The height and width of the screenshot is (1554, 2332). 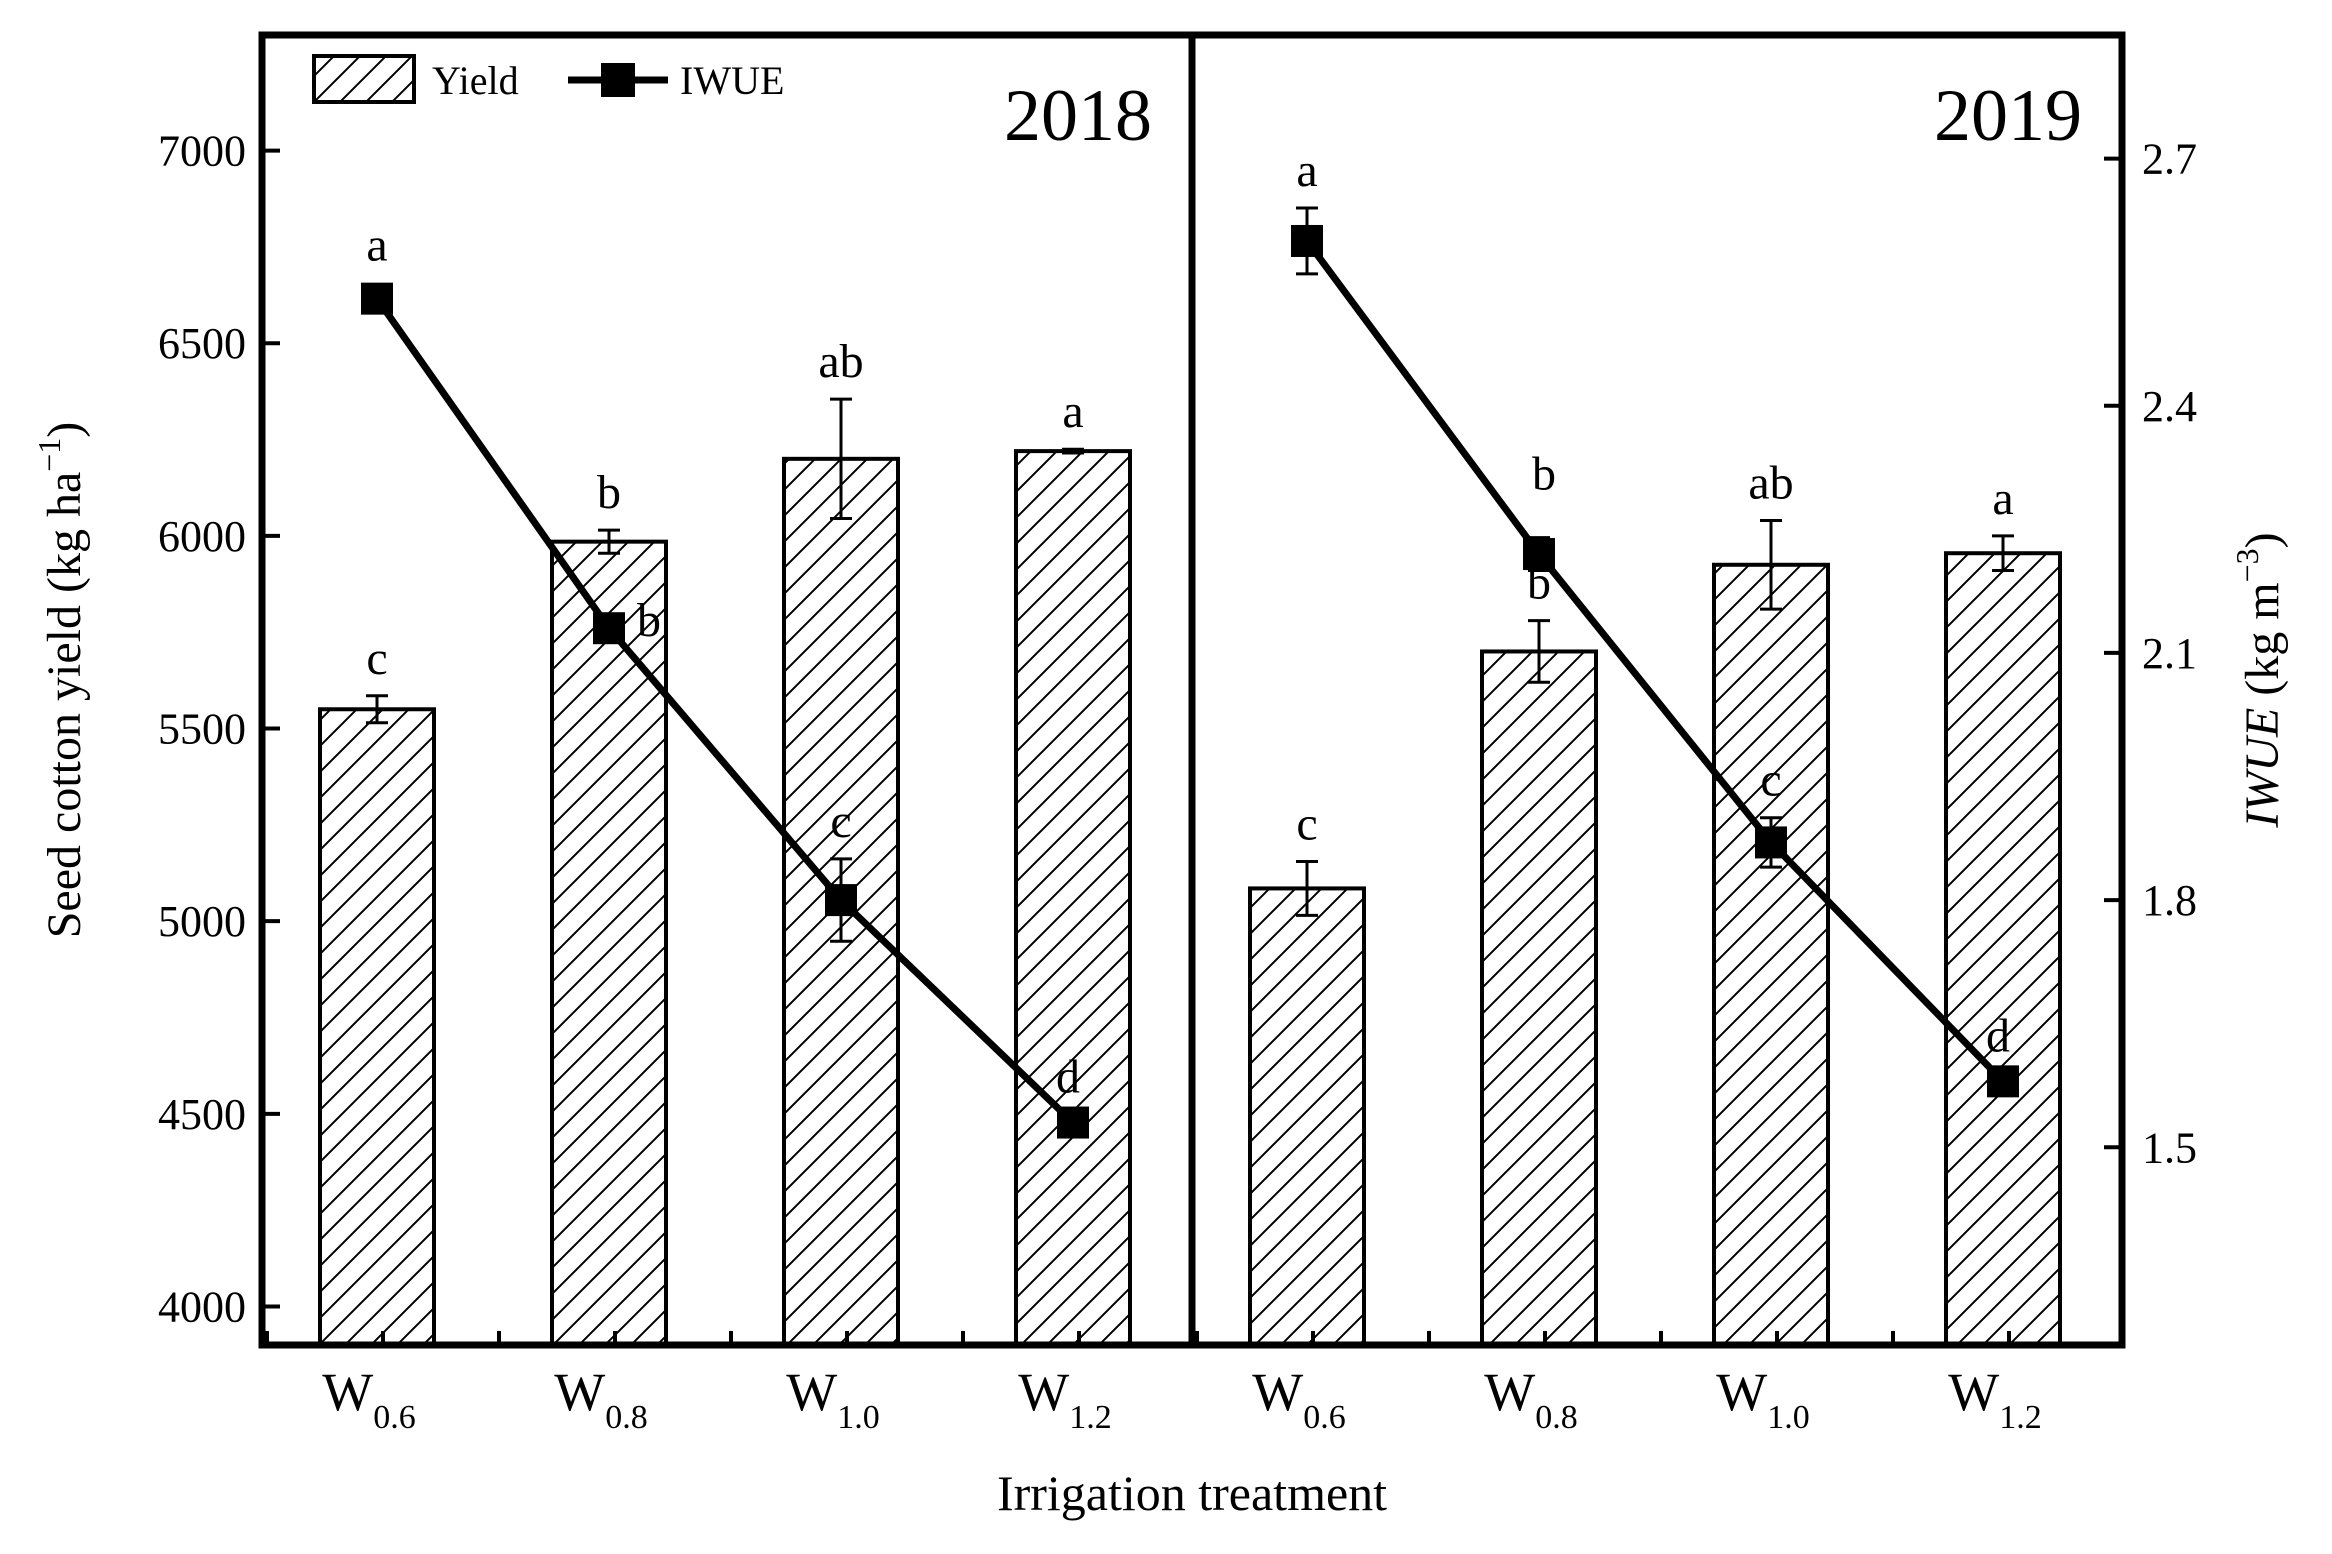 I want to click on y-tick-label: 7000, so click(x=202, y=151).